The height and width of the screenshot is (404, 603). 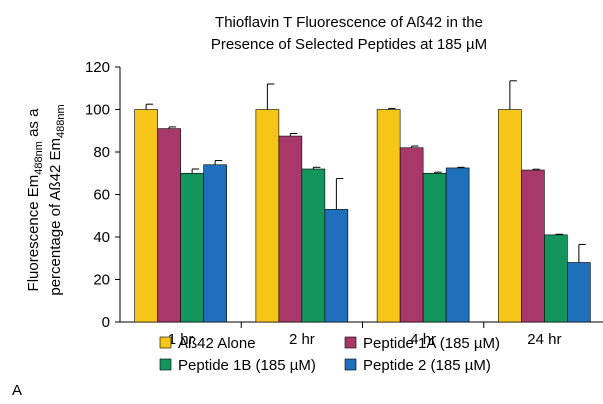 I want to click on legend-label: Aß42 Alone, so click(x=217, y=343).